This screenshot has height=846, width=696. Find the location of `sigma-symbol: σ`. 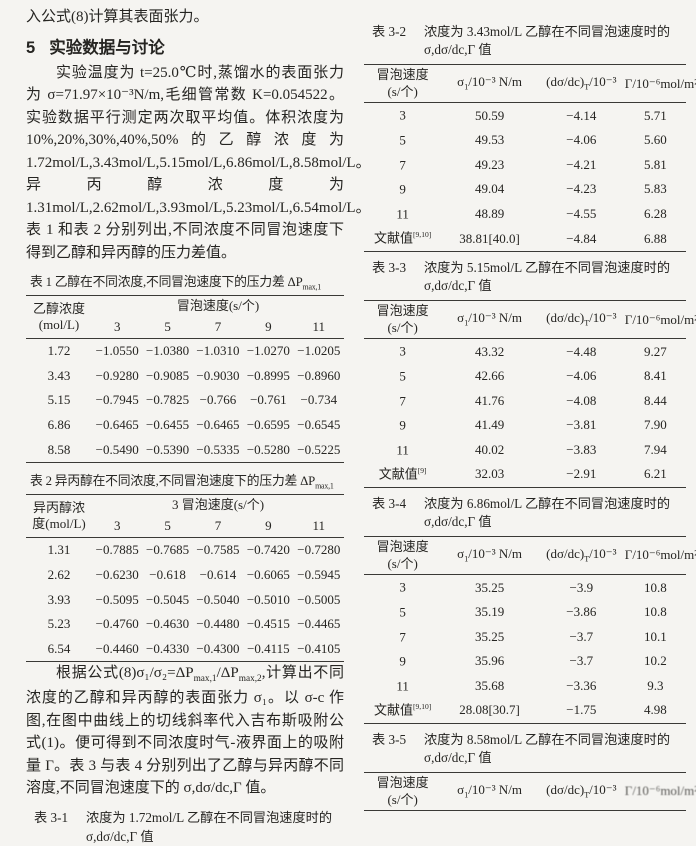

sigma-symbol: σ is located at coordinates (461, 790).